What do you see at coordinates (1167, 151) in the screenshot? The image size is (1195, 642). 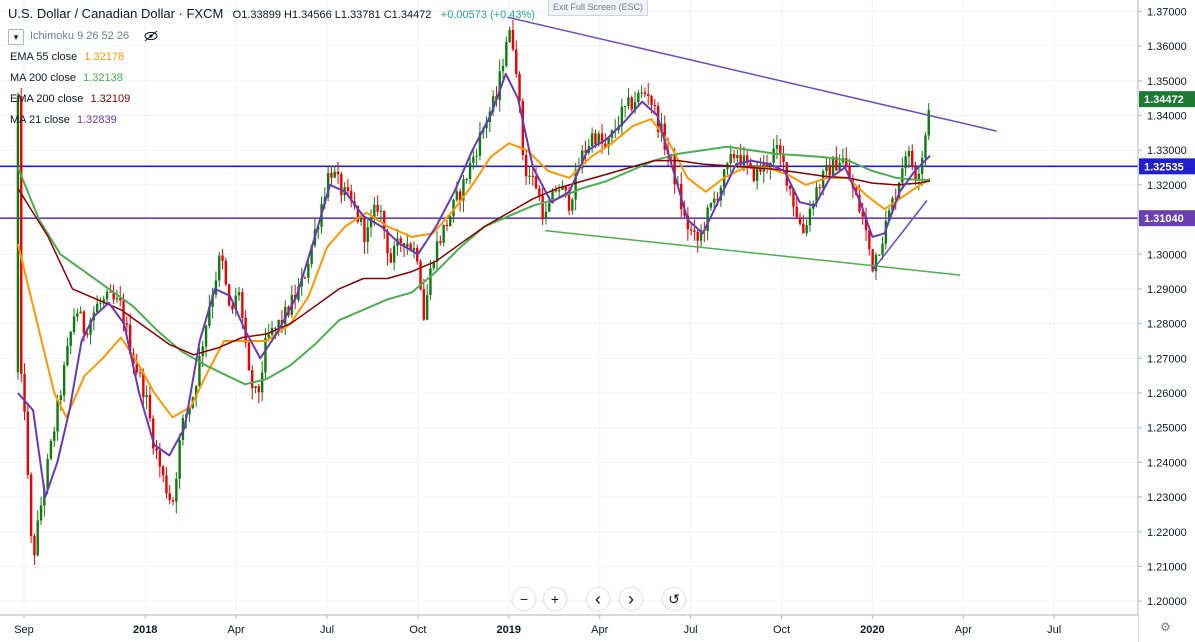 I see `price-tick-label: 1.33000` at bounding box center [1167, 151].